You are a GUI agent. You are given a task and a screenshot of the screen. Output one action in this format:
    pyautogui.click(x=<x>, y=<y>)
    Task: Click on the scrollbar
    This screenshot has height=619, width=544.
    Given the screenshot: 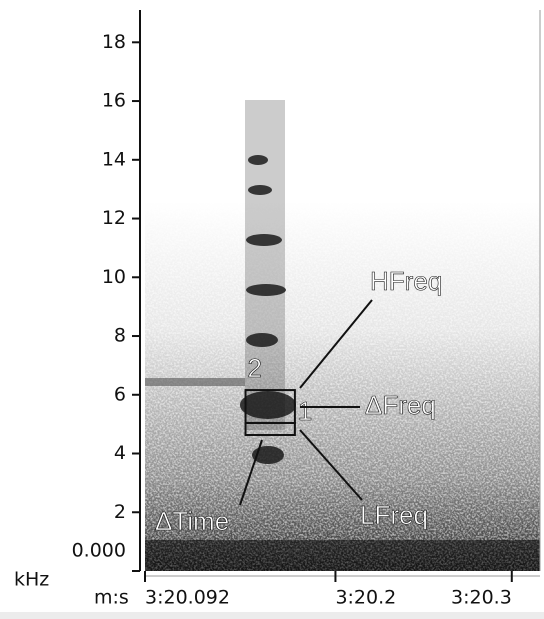 What is the action you would take?
    pyautogui.click(x=272, y=615)
    